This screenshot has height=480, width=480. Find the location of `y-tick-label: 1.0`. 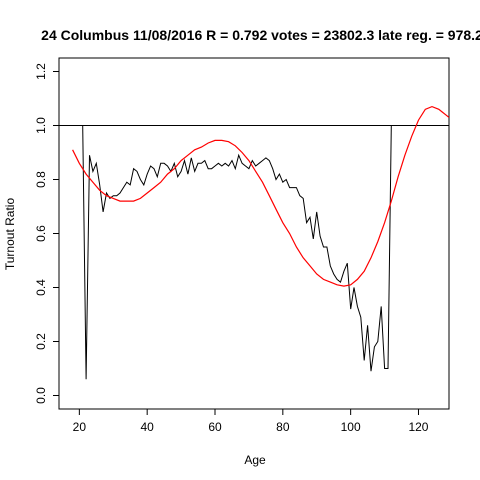

y-tick-label: 1.0 is located at coordinates (41, 125).